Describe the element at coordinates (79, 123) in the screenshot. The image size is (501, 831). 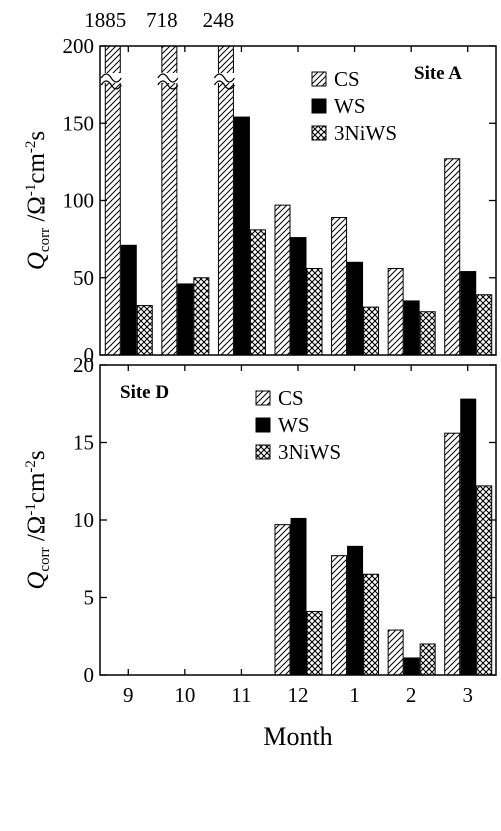
I see `y-tick-label: 150` at that location.